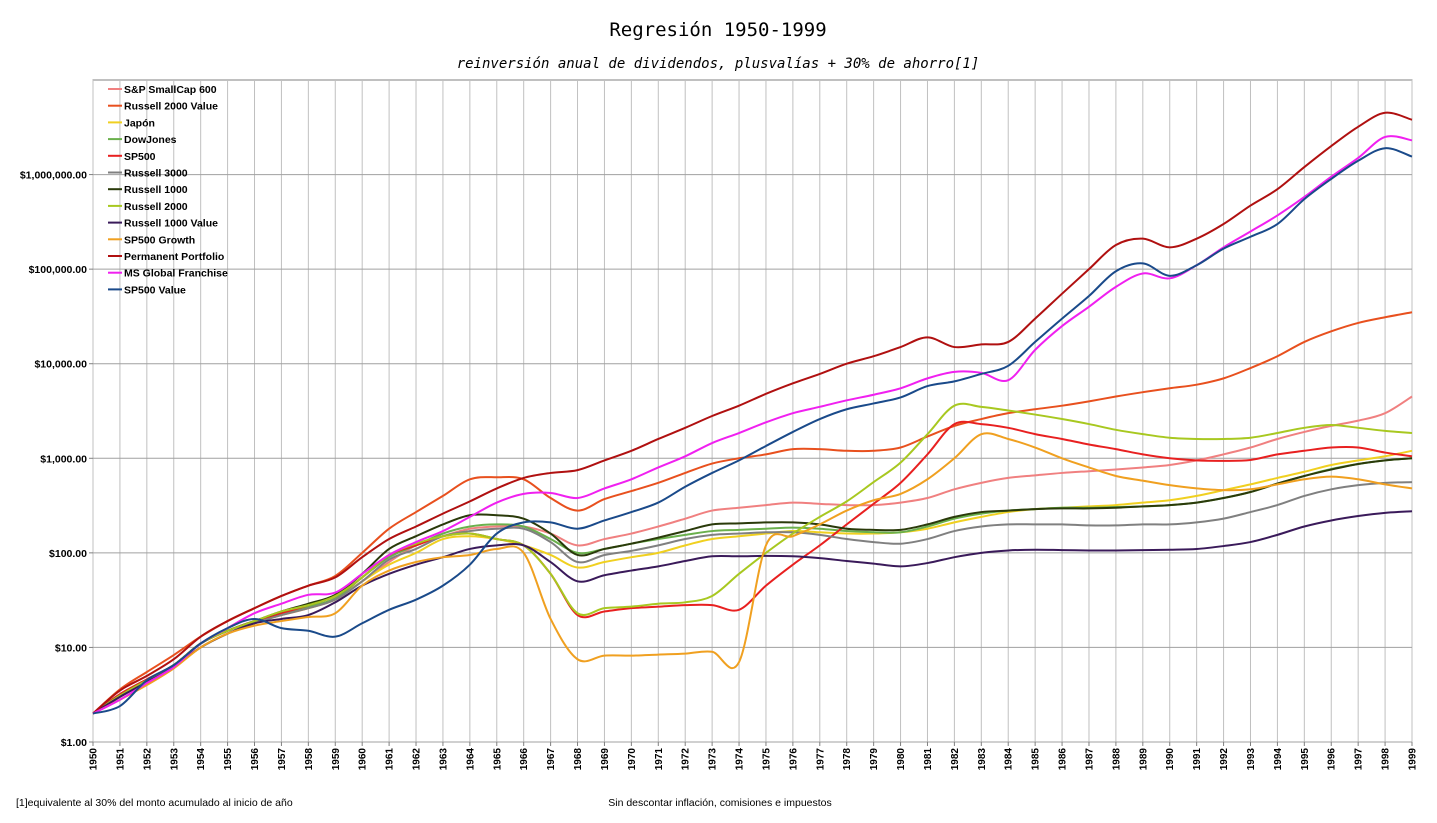  Describe the element at coordinates (793, 759) in the screenshot. I see `x-tick-label: 1976` at that location.